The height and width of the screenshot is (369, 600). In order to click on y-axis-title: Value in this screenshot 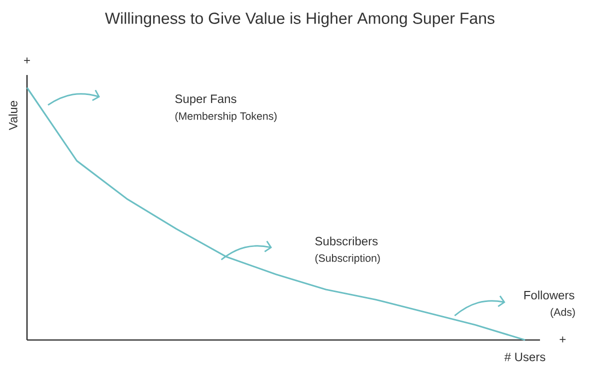, I will do `click(13, 115)`.